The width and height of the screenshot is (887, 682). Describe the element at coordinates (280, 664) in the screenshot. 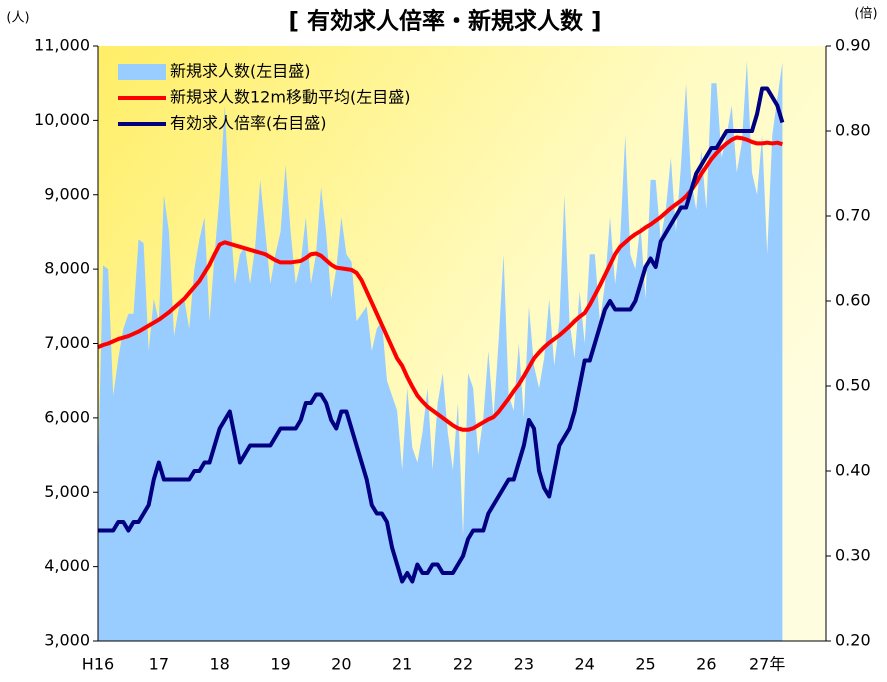

I see `x-tick-label: 19` at that location.